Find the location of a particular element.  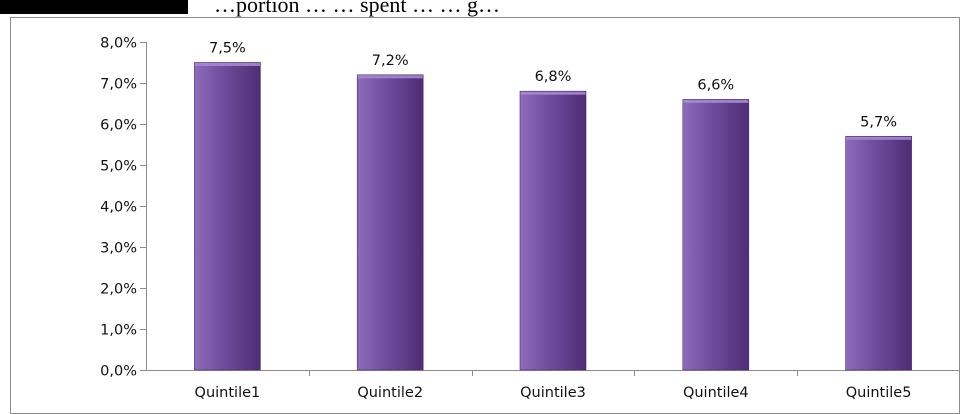

y-tick-label: 8,0% is located at coordinates (118, 44).